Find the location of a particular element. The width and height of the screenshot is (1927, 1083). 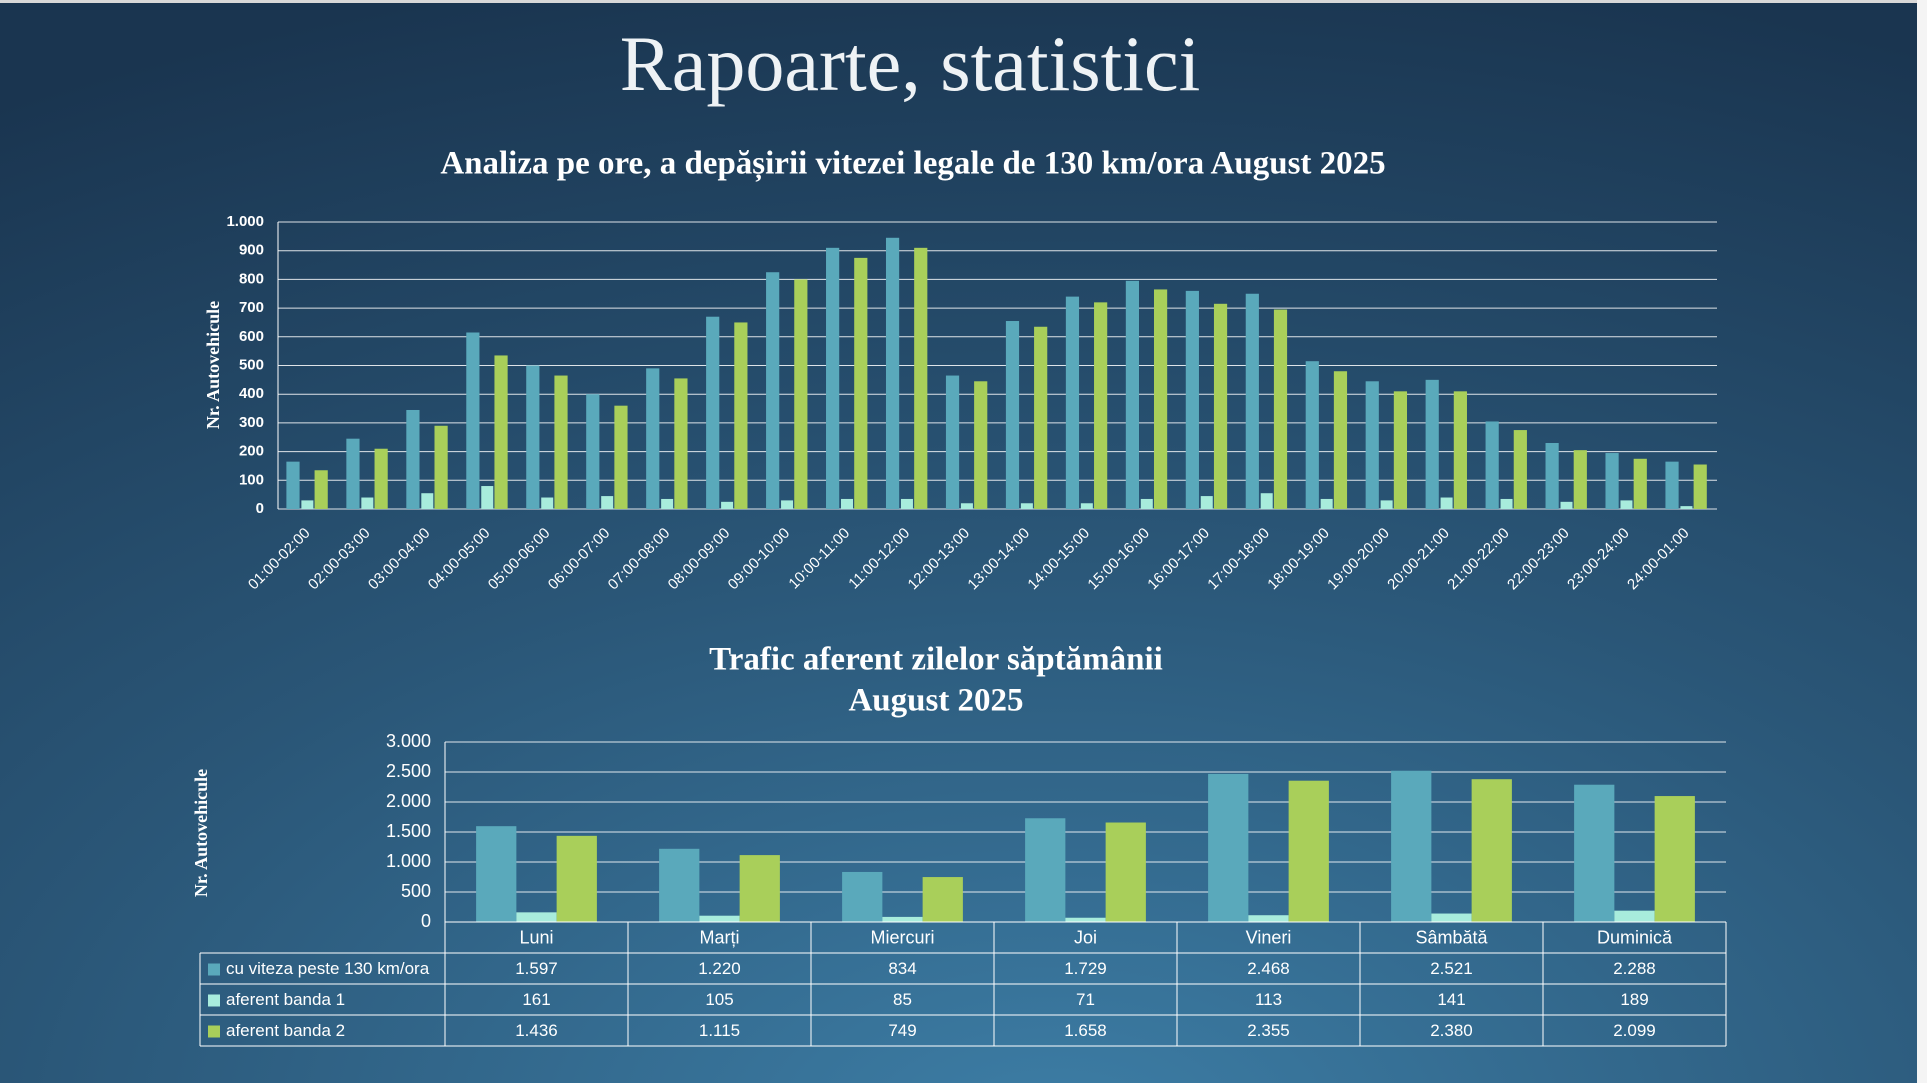

x-tick-label: Vineri is located at coordinates (1269, 937).